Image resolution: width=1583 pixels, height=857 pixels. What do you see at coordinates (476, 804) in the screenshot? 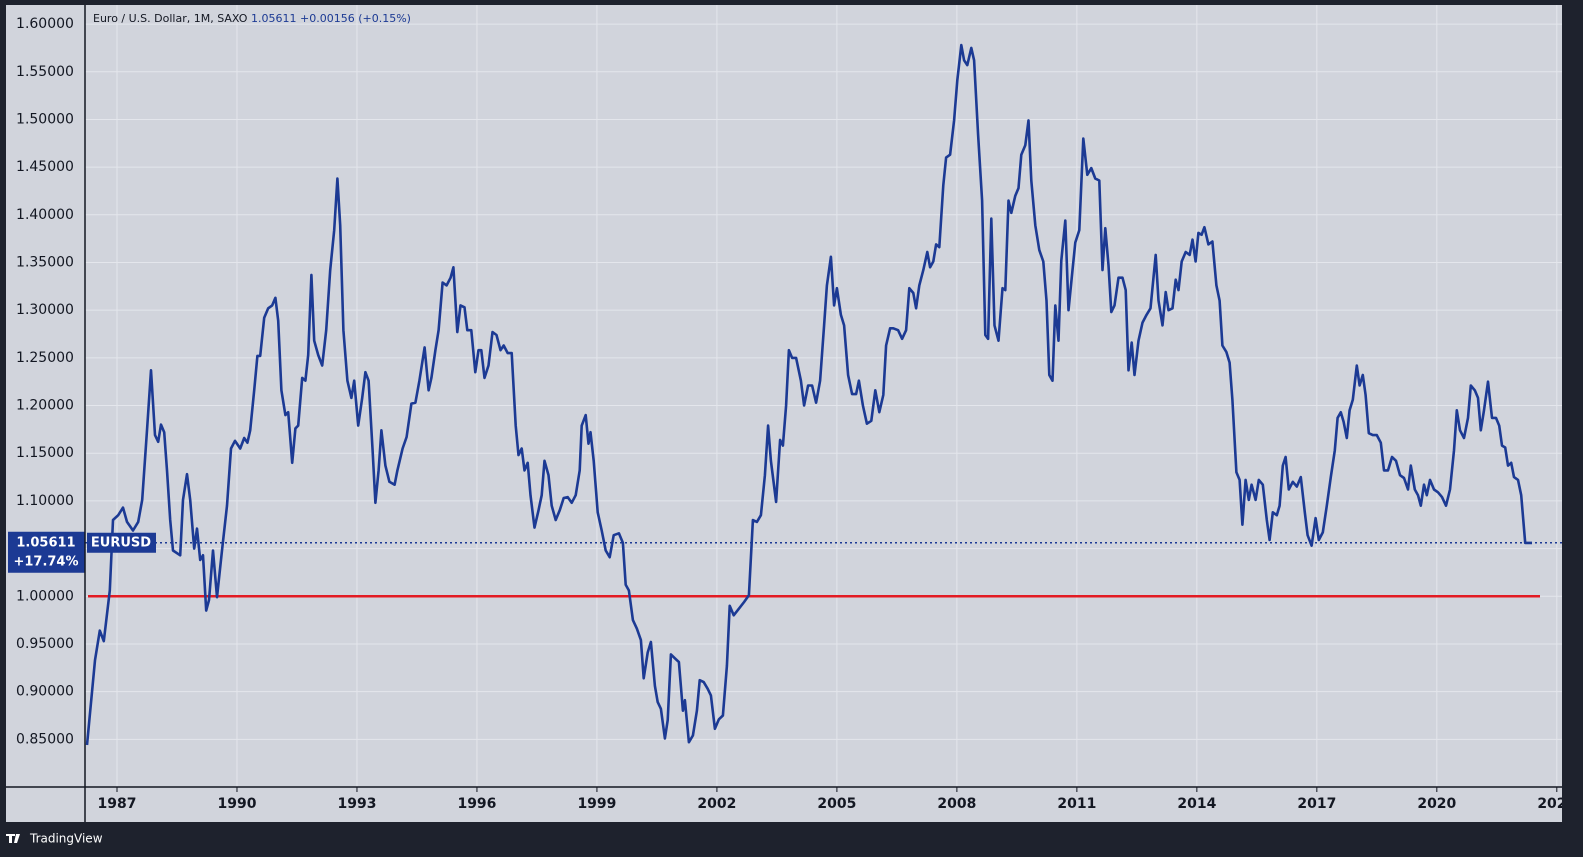
I see `x-tick-label: 1996` at bounding box center [476, 804].